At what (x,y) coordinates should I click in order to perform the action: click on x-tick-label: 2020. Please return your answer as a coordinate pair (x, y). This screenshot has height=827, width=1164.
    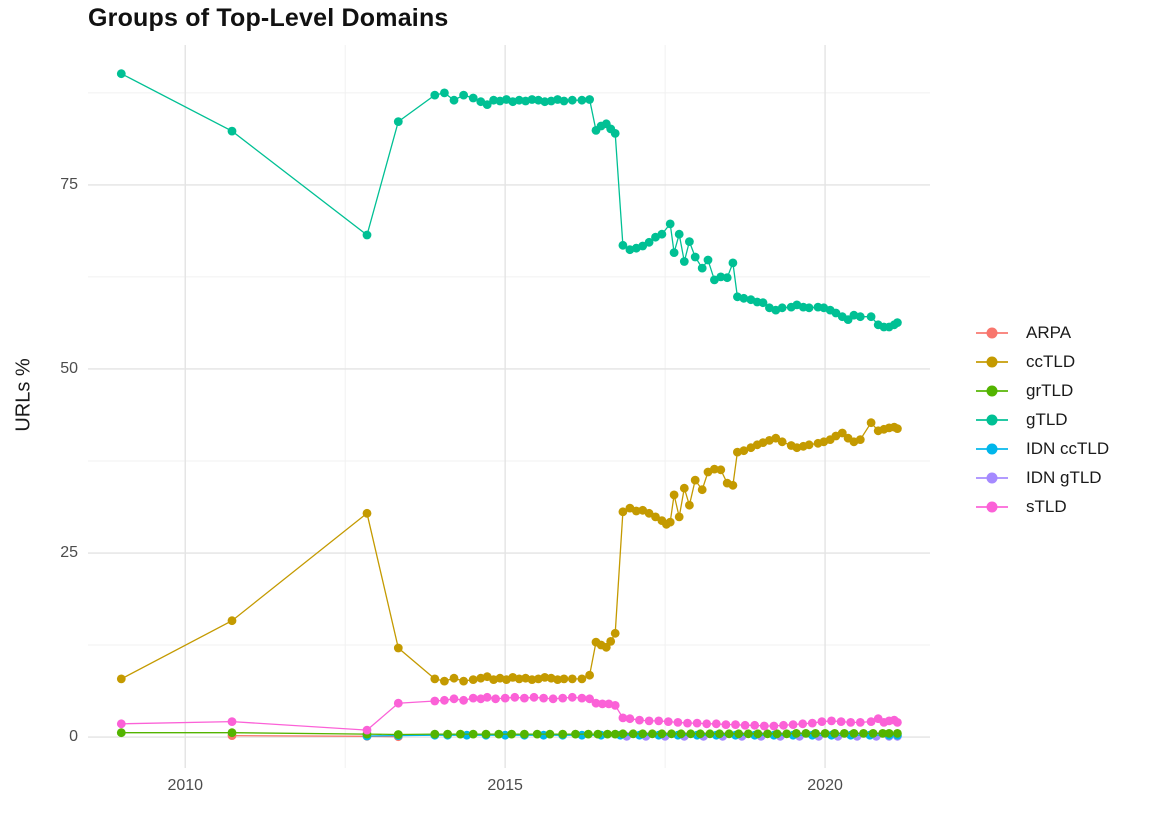
    Looking at the image, I should click on (825, 785).